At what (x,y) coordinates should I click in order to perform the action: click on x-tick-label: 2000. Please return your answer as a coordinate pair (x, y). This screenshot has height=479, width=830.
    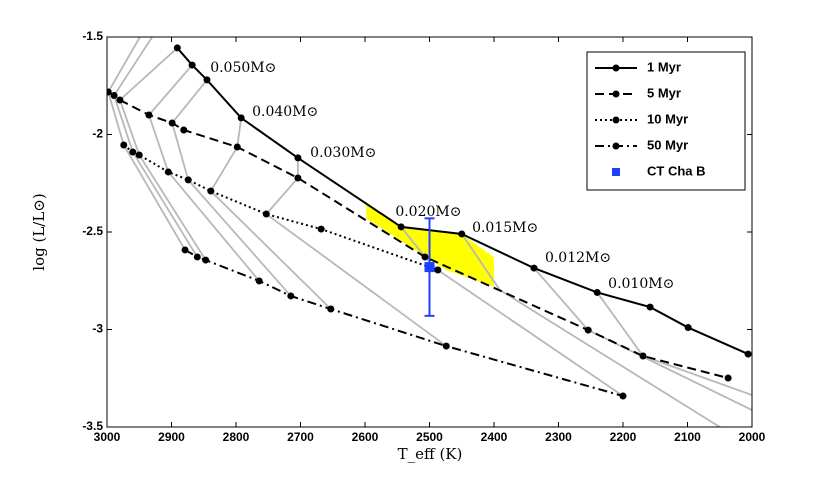
    Looking at the image, I should click on (752, 437).